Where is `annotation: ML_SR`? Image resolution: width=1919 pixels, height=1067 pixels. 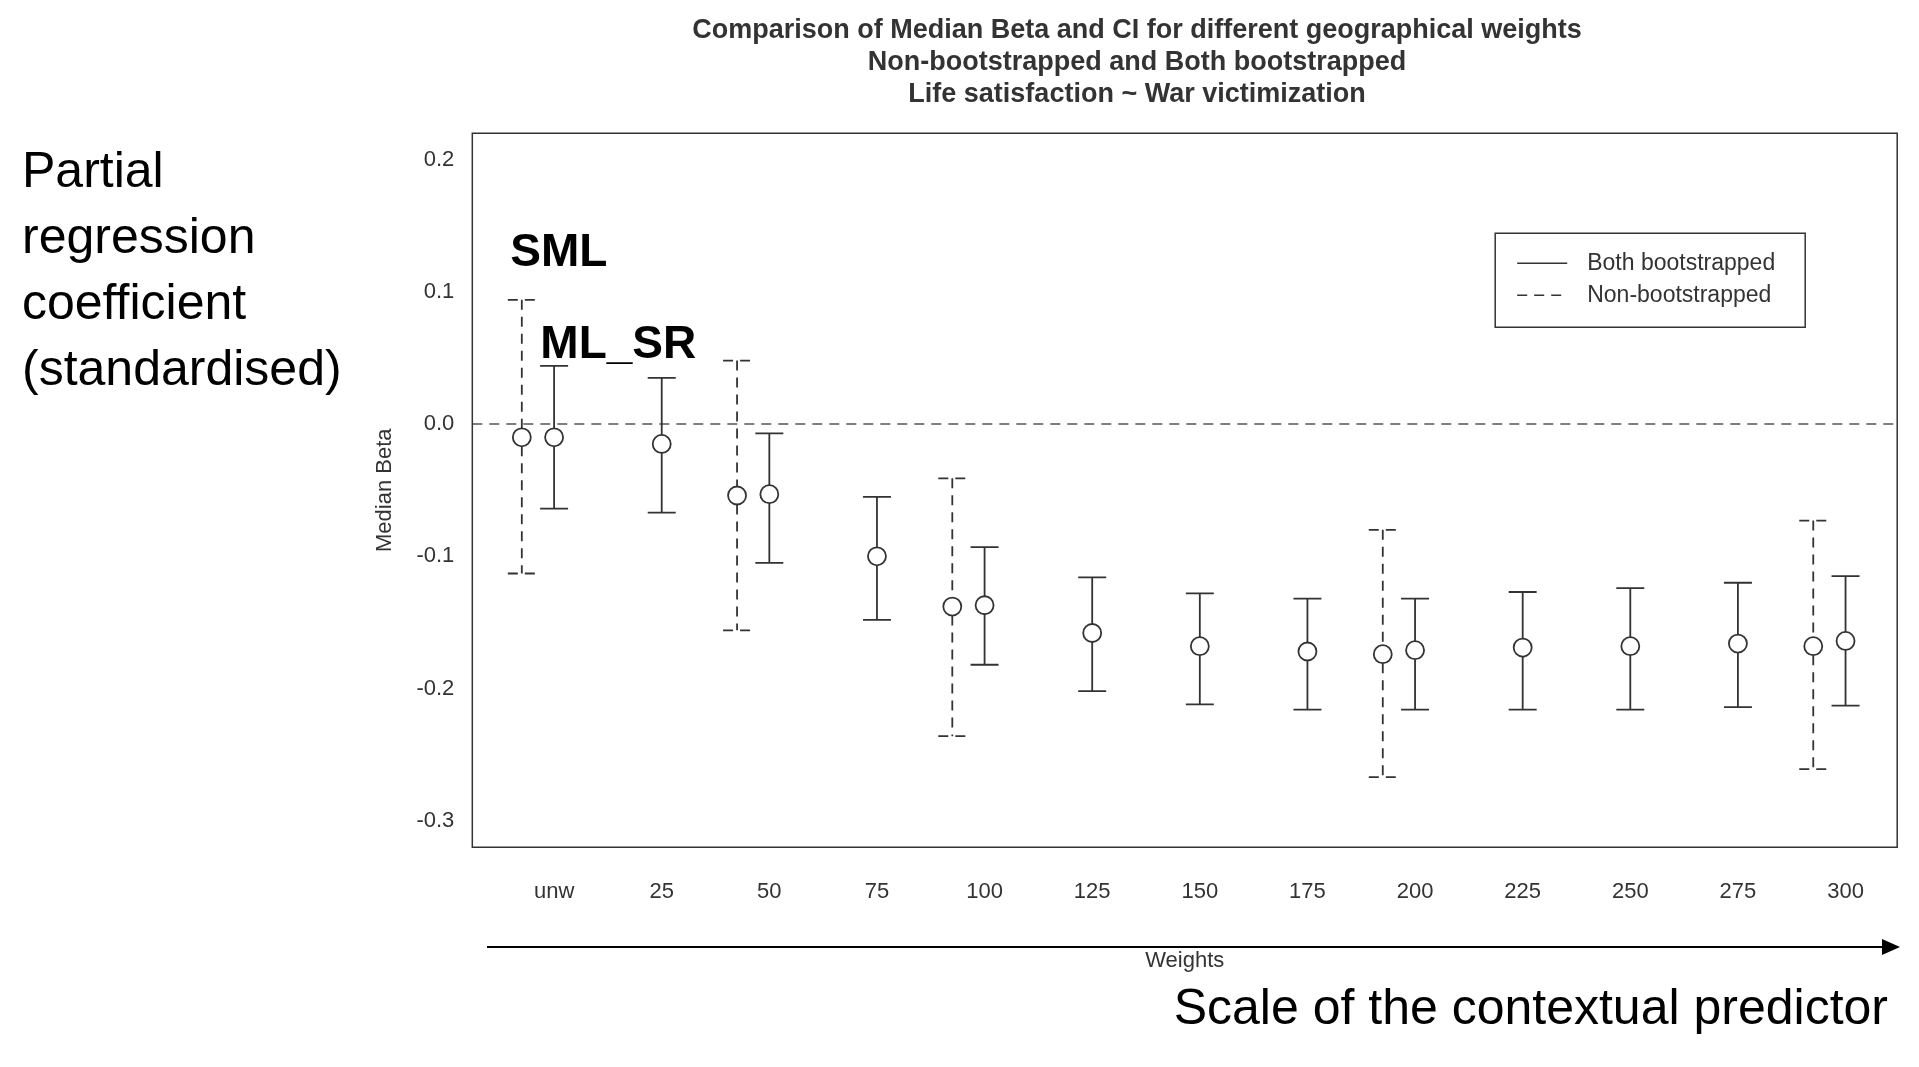
annotation: ML_SR is located at coordinates (618, 341).